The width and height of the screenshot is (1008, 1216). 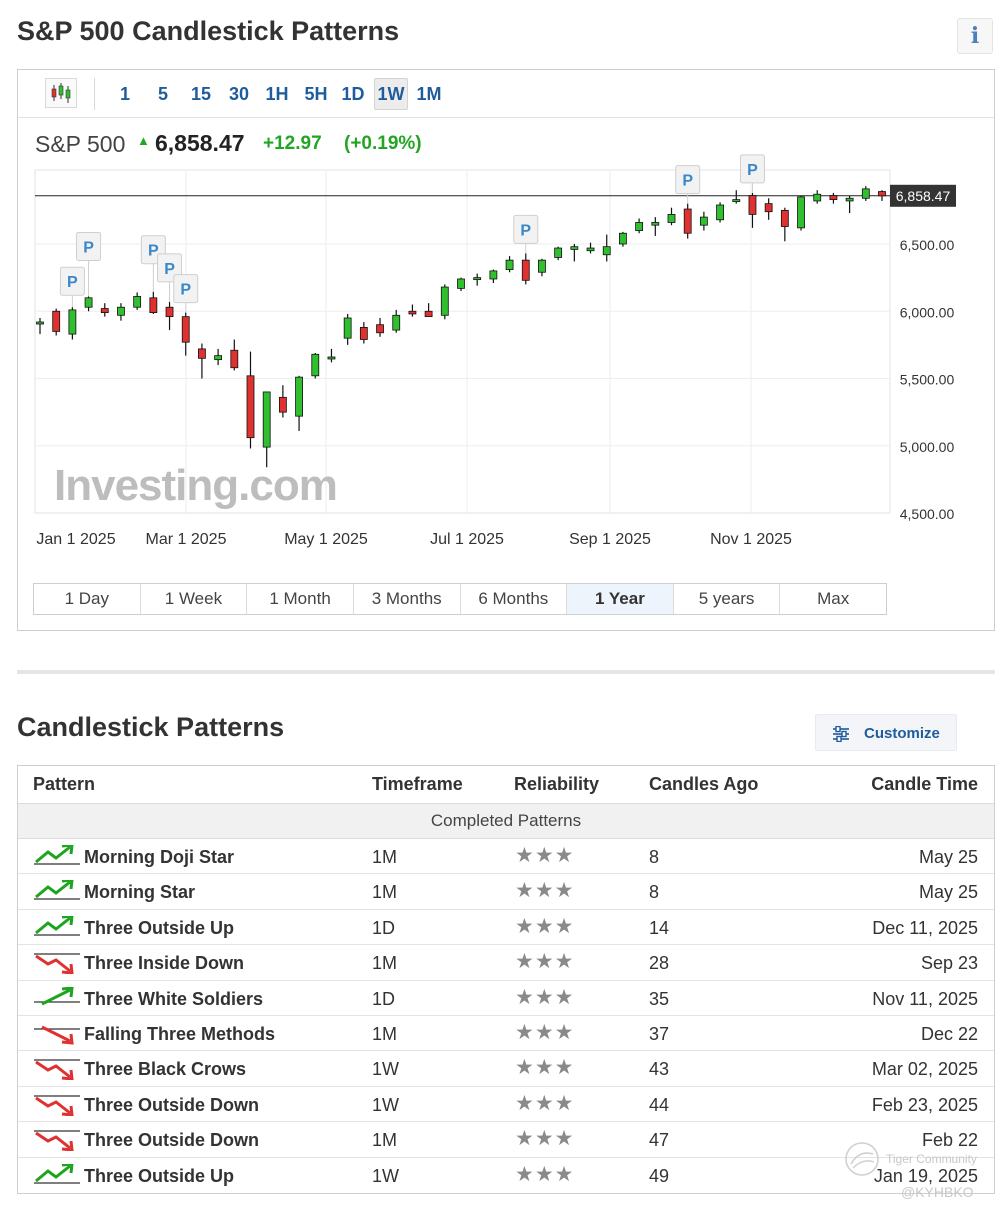 I want to click on table-row: Morning Star 1M ★★★ 8 May 25, so click(x=506, y=892).